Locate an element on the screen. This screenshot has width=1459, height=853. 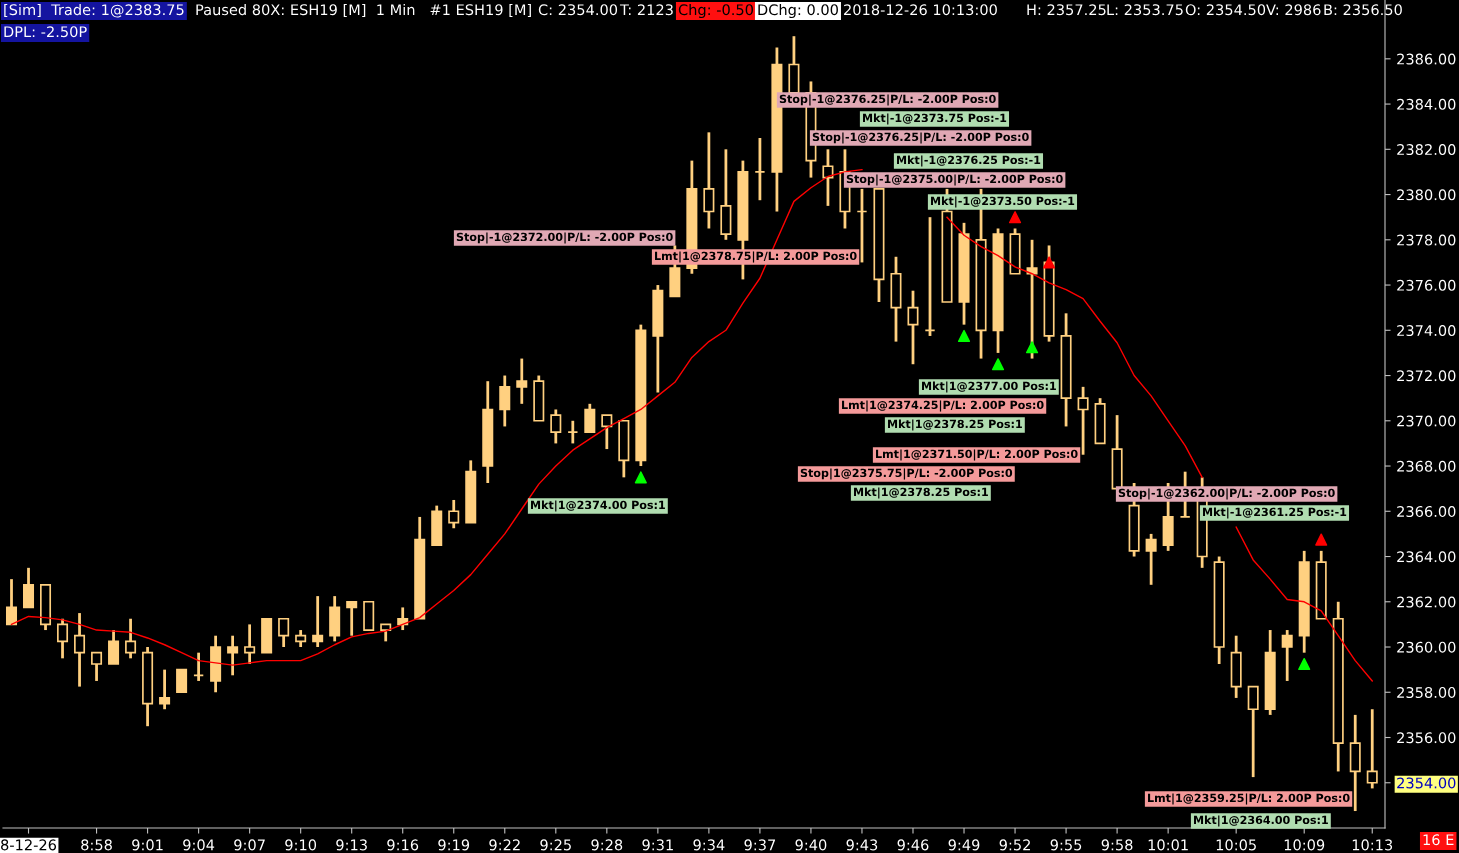
annotation: Stop|-1@2372.00|P/L: -2.00P Pos:0 is located at coordinates (564, 238).